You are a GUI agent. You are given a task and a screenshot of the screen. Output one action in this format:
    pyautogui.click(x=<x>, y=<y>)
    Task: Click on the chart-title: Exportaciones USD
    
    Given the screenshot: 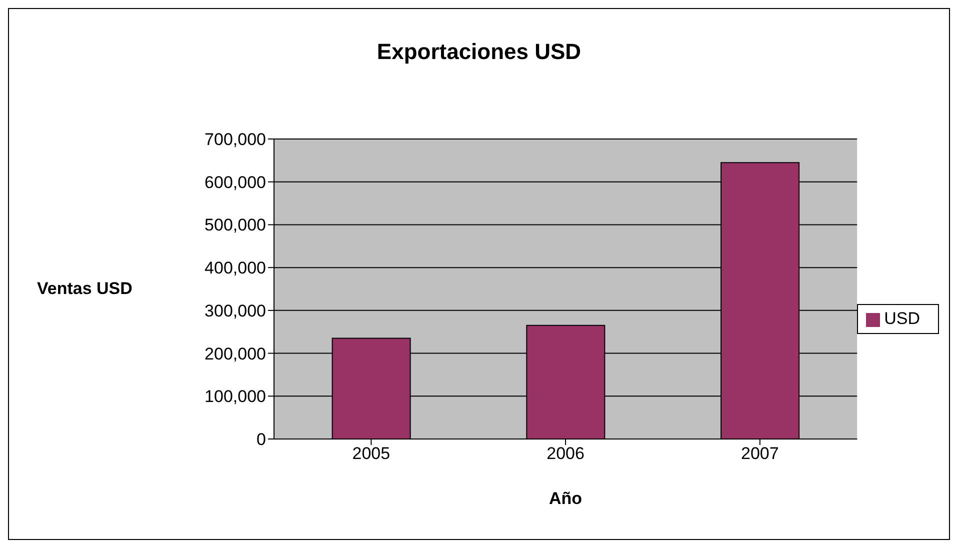 What is the action you would take?
    pyautogui.click(x=479, y=52)
    